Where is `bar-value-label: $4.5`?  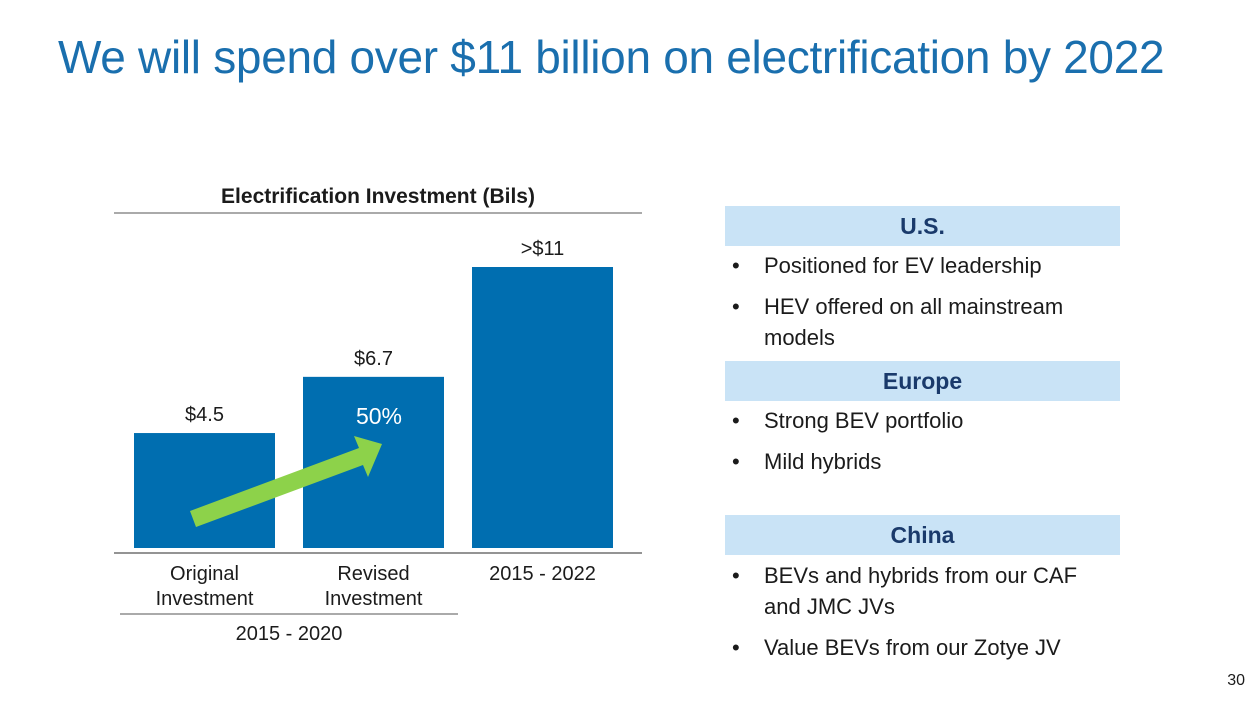
bar-value-label: $4.5 is located at coordinates (204, 415).